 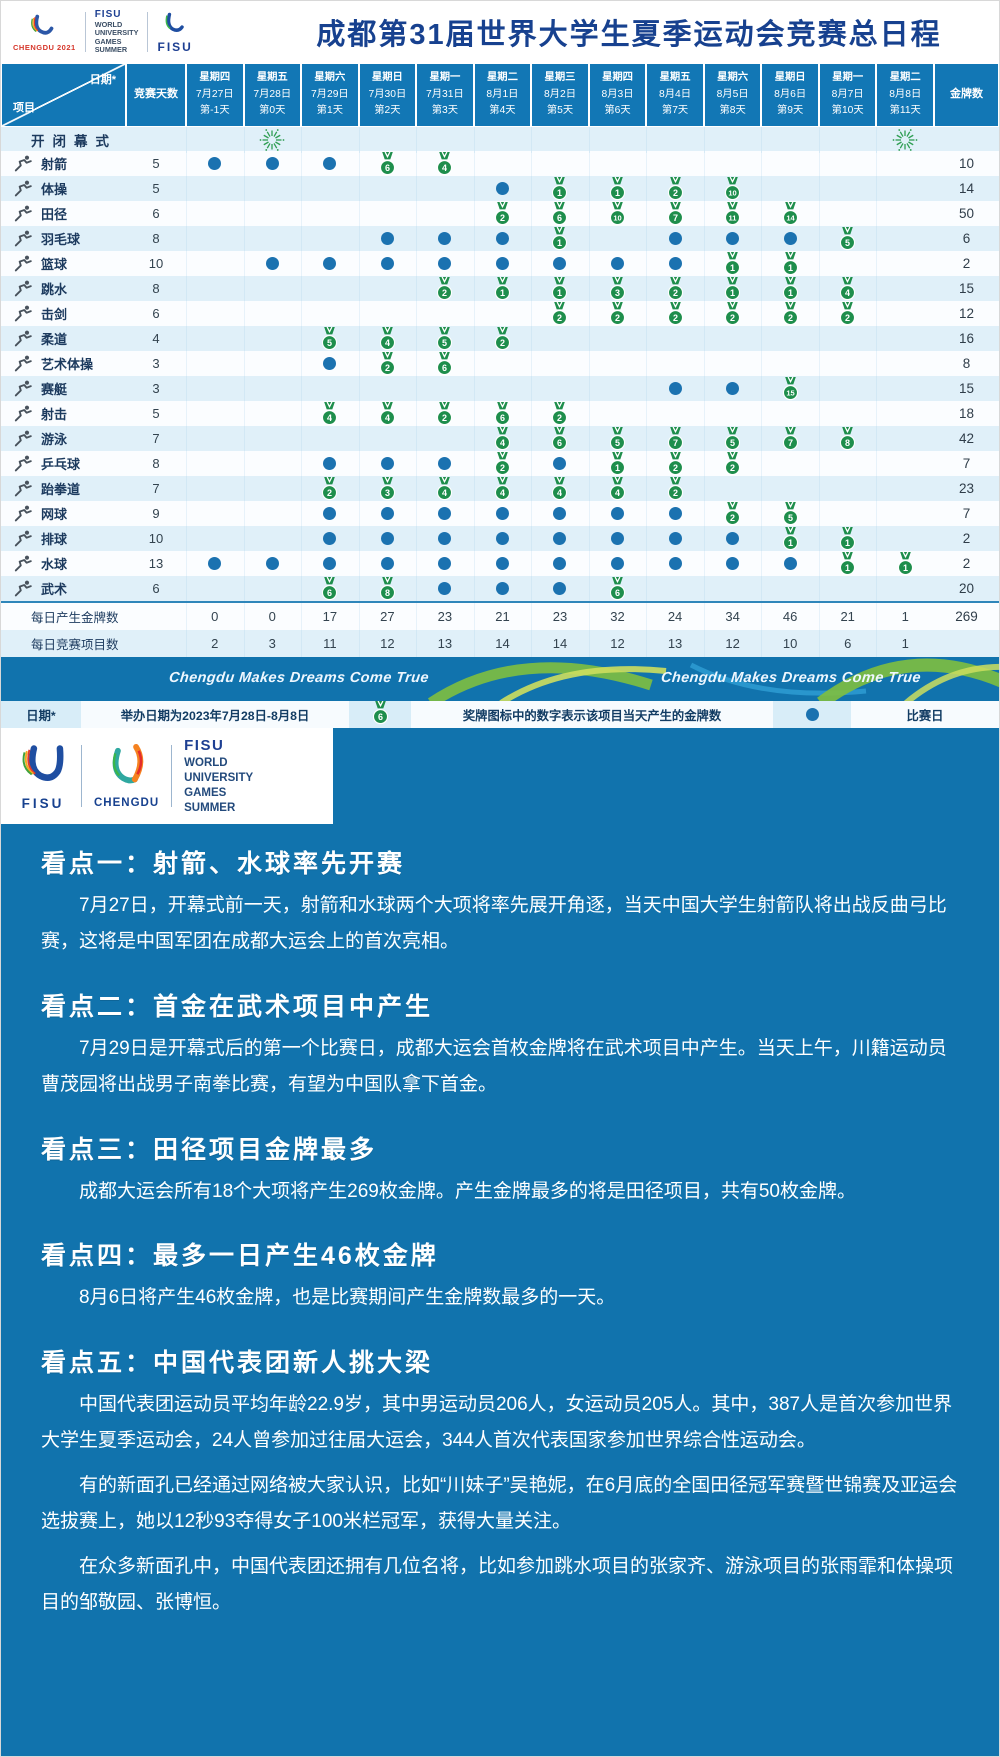 I want to click on days-count-cell: 8, so click(x=156, y=288).